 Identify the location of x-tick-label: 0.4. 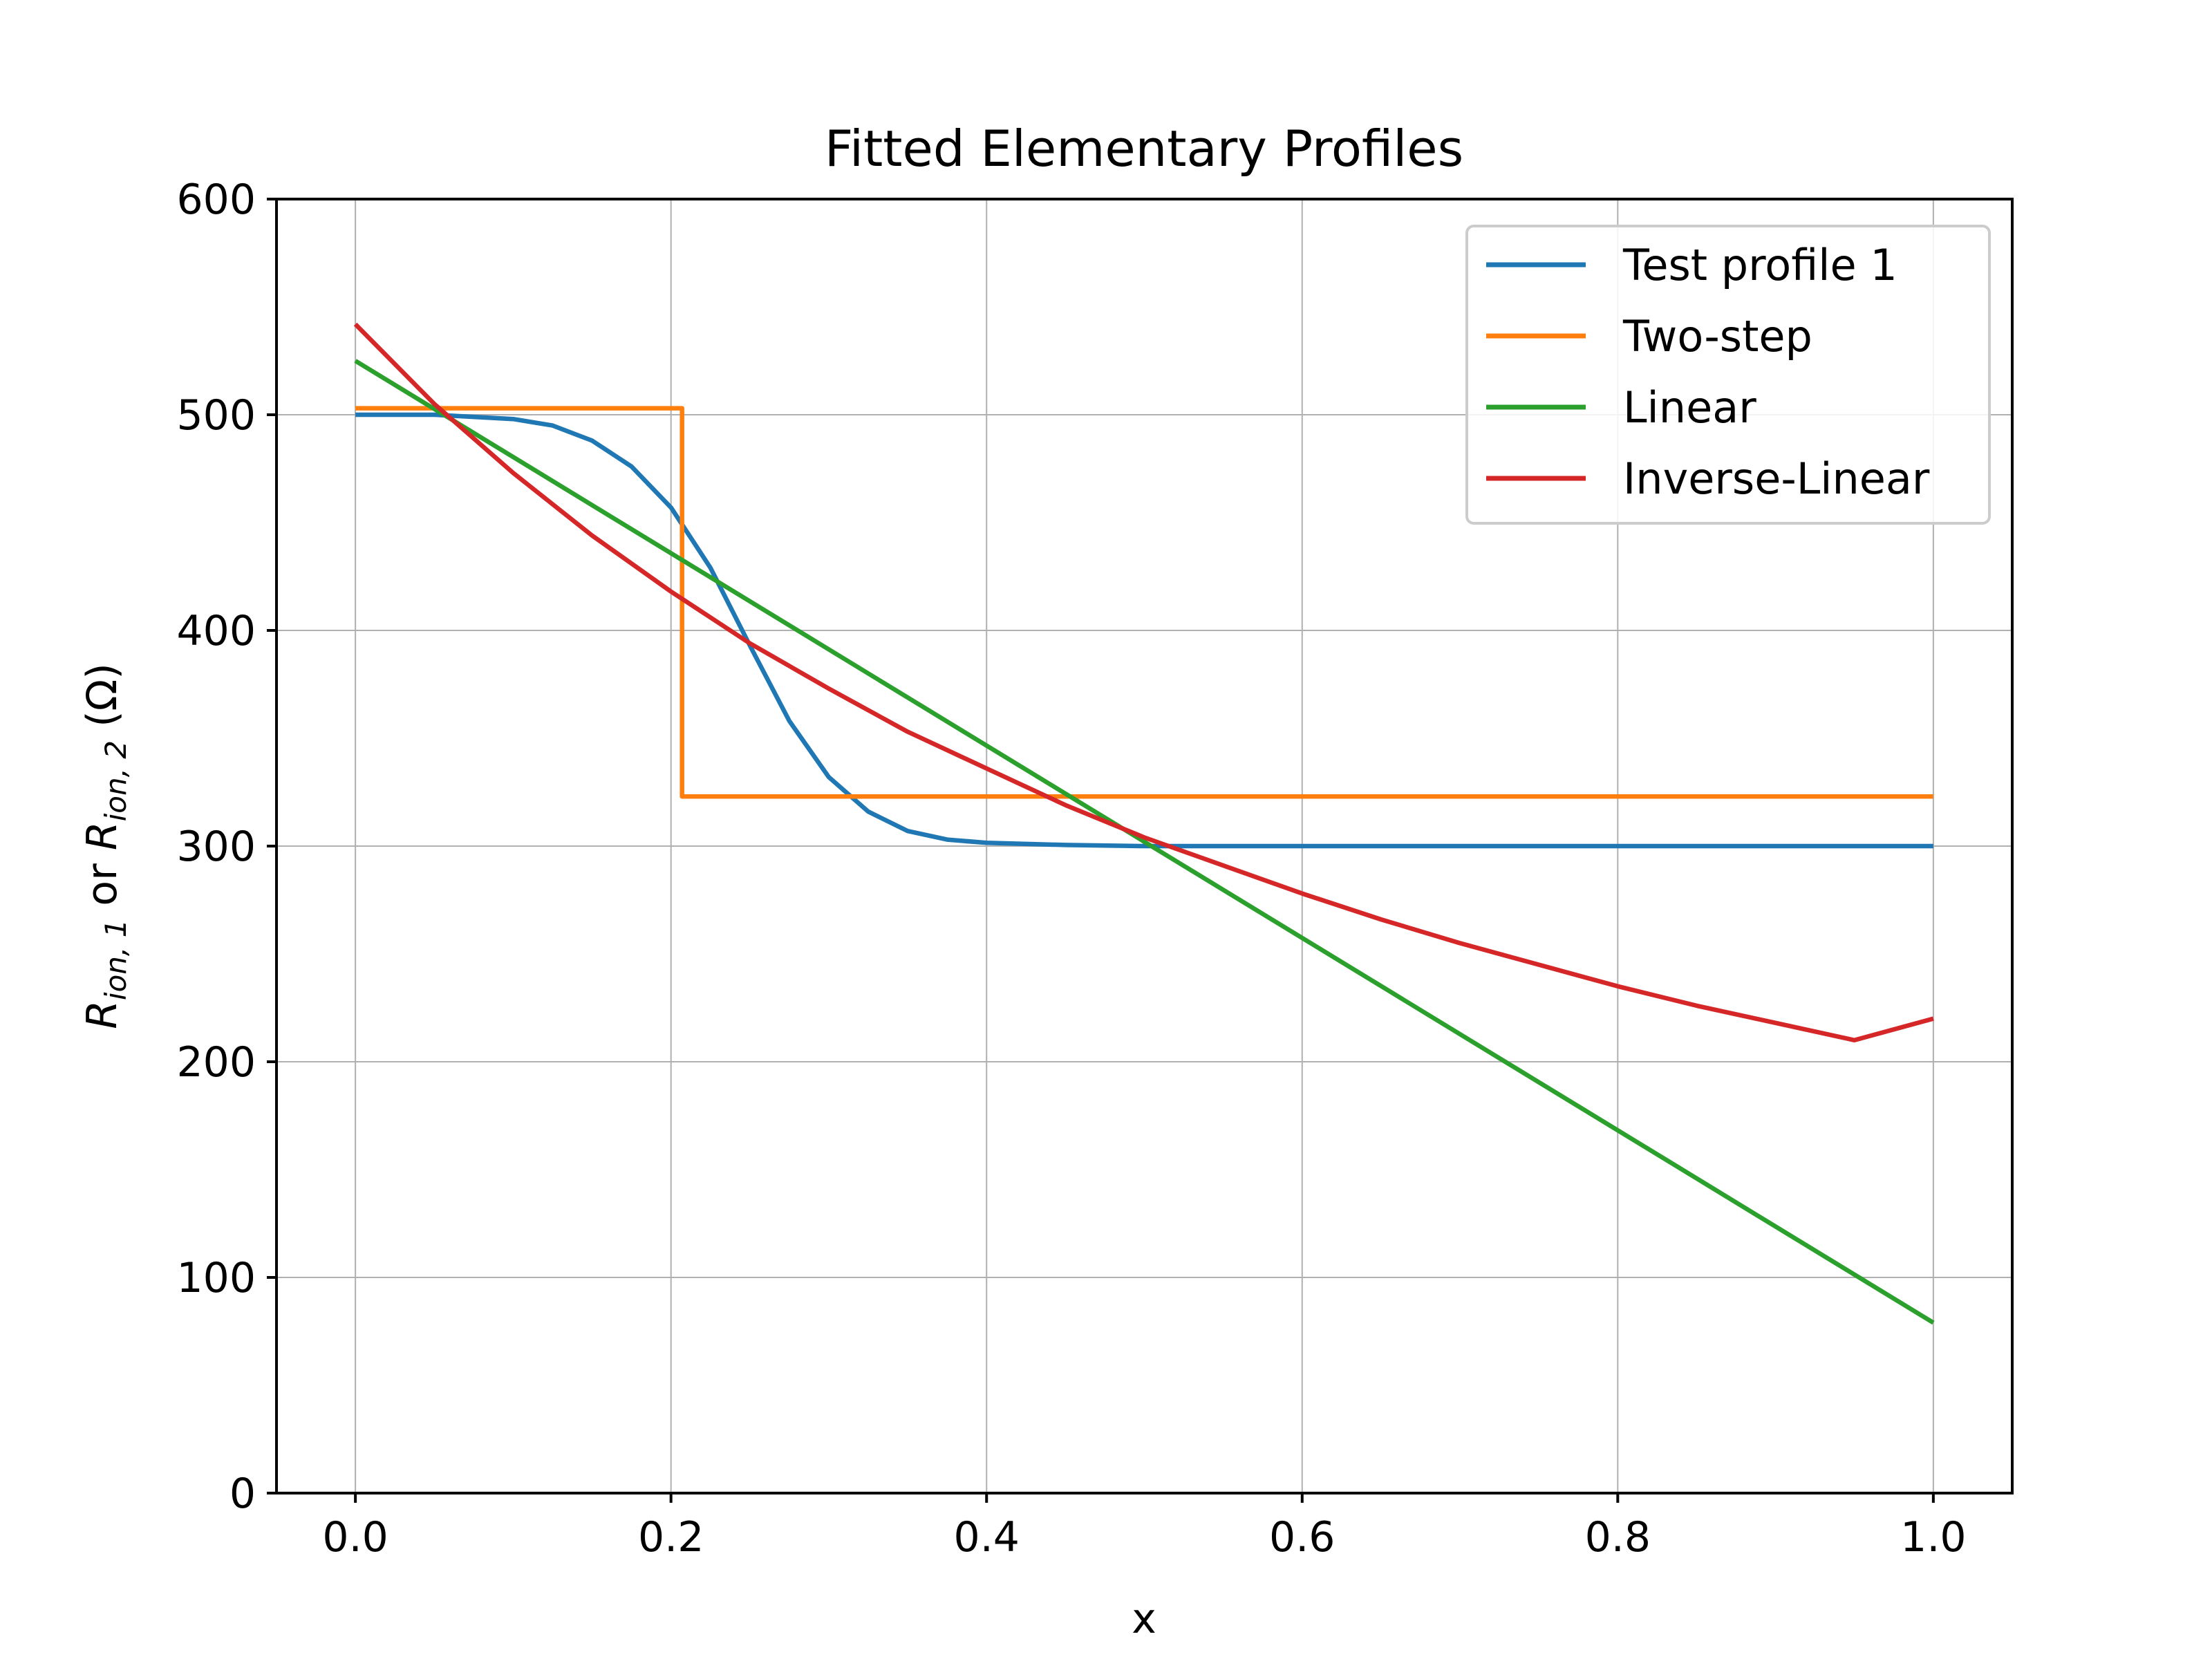
(987, 1537).